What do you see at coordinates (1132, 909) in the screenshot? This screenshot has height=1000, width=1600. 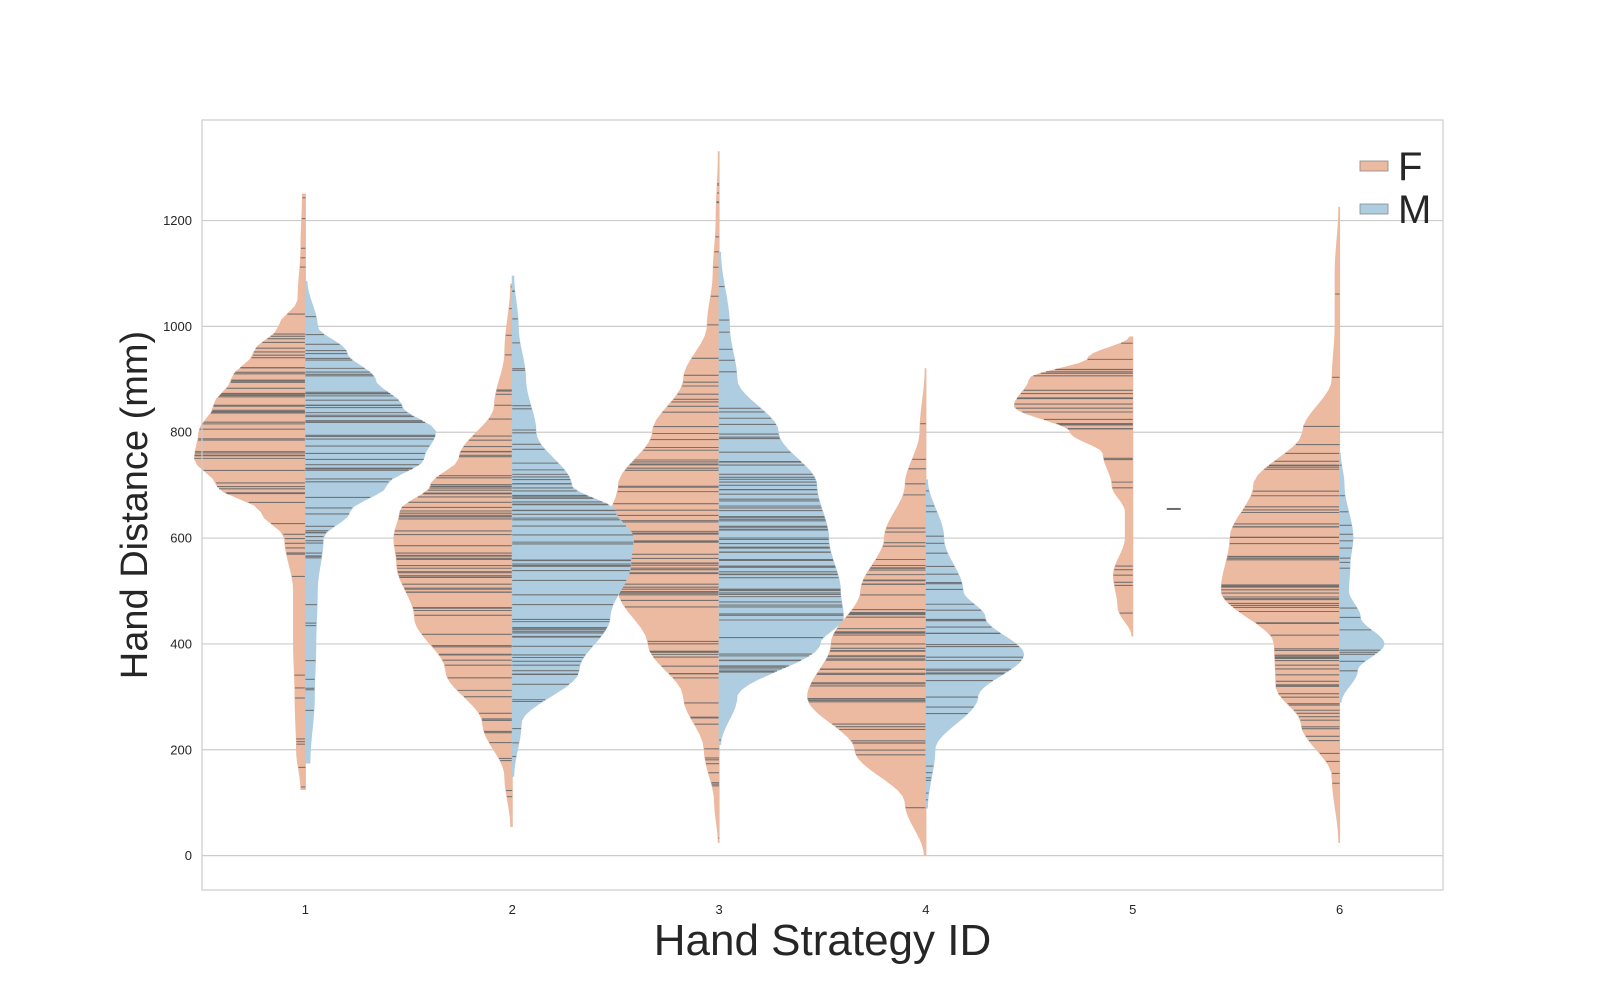 I see `x-tick-label: 5` at bounding box center [1132, 909].